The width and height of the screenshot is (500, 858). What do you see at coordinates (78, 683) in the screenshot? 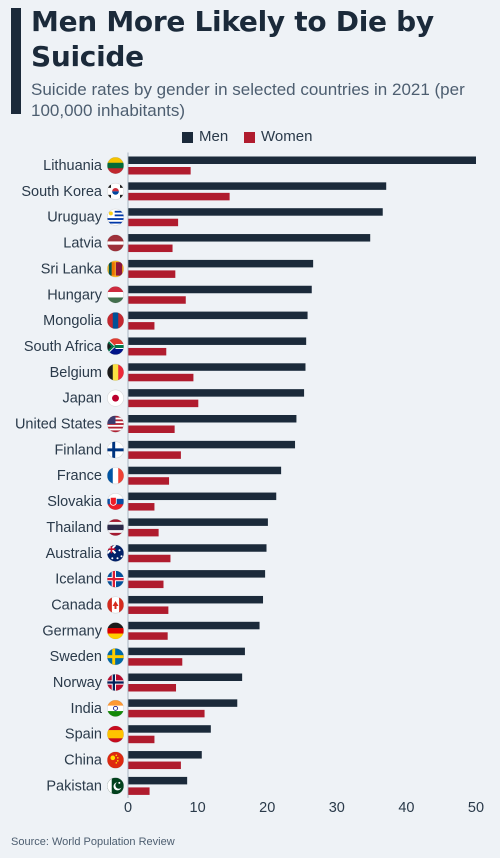
I see `category-label: Norway` at bounding box center [78, 683].